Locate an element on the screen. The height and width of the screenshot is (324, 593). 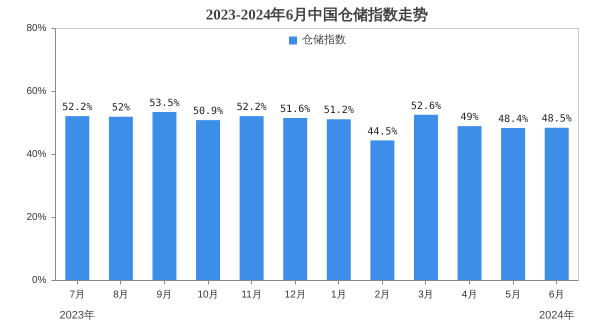
y-tick-label: 20% is located at coordinates (36, 217).